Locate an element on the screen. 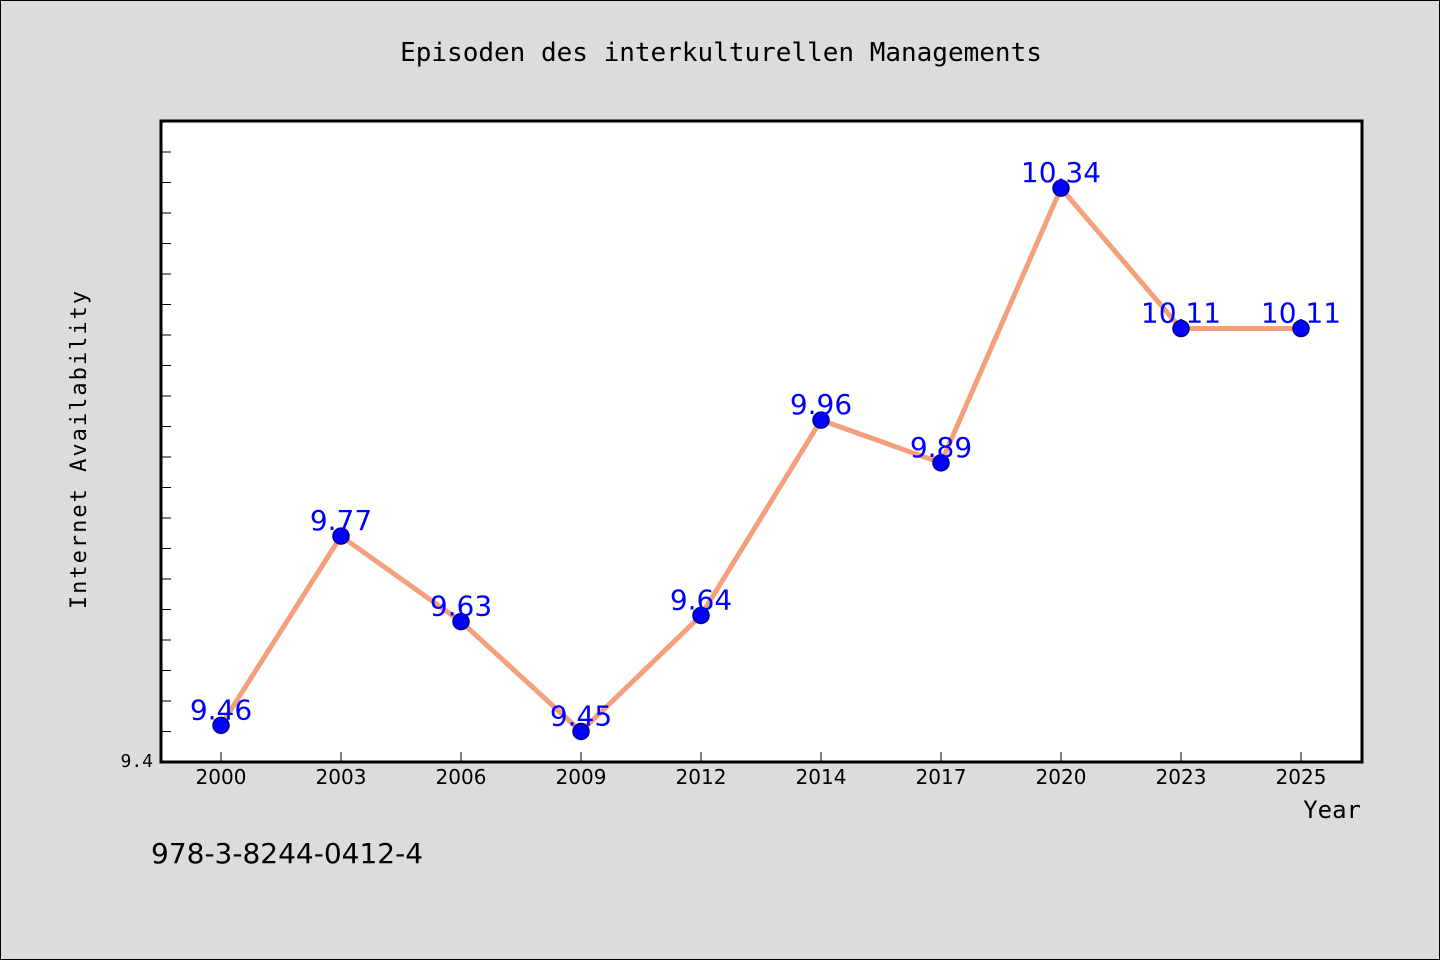  x-tick-label: 2014 is located at coordinates (821, 777).